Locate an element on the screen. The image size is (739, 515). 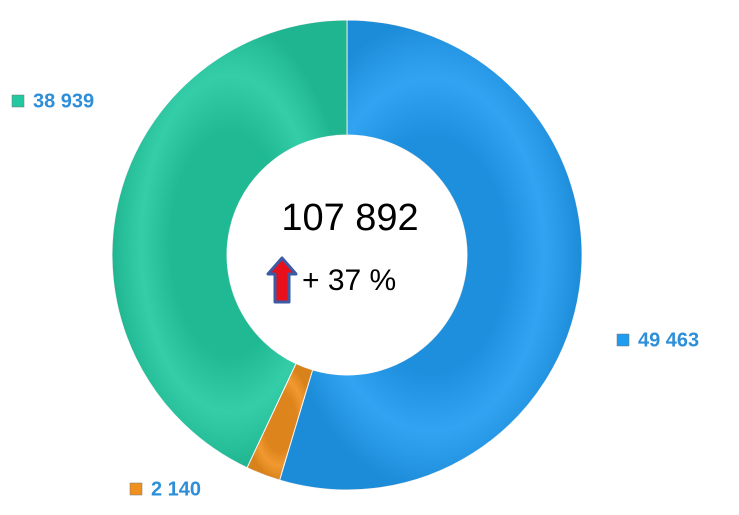
change-label: + 37 % is located at coordinates (349, 280).